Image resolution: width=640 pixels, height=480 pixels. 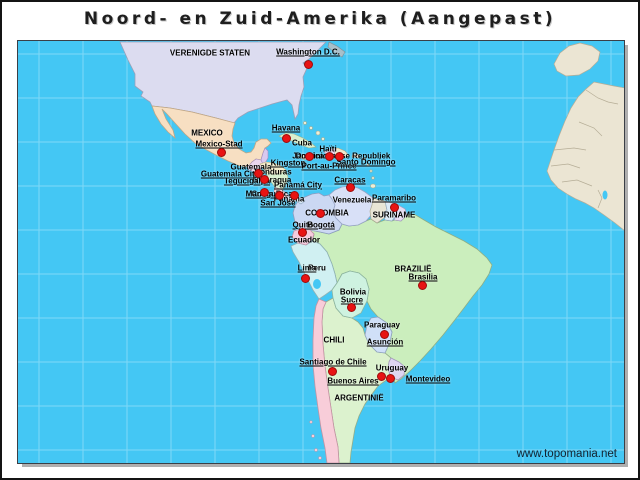 What do you see at coordinates (336, 49) in the screenshot?
I see `nova-scotia-landmass` at bounding box center [336, 49].